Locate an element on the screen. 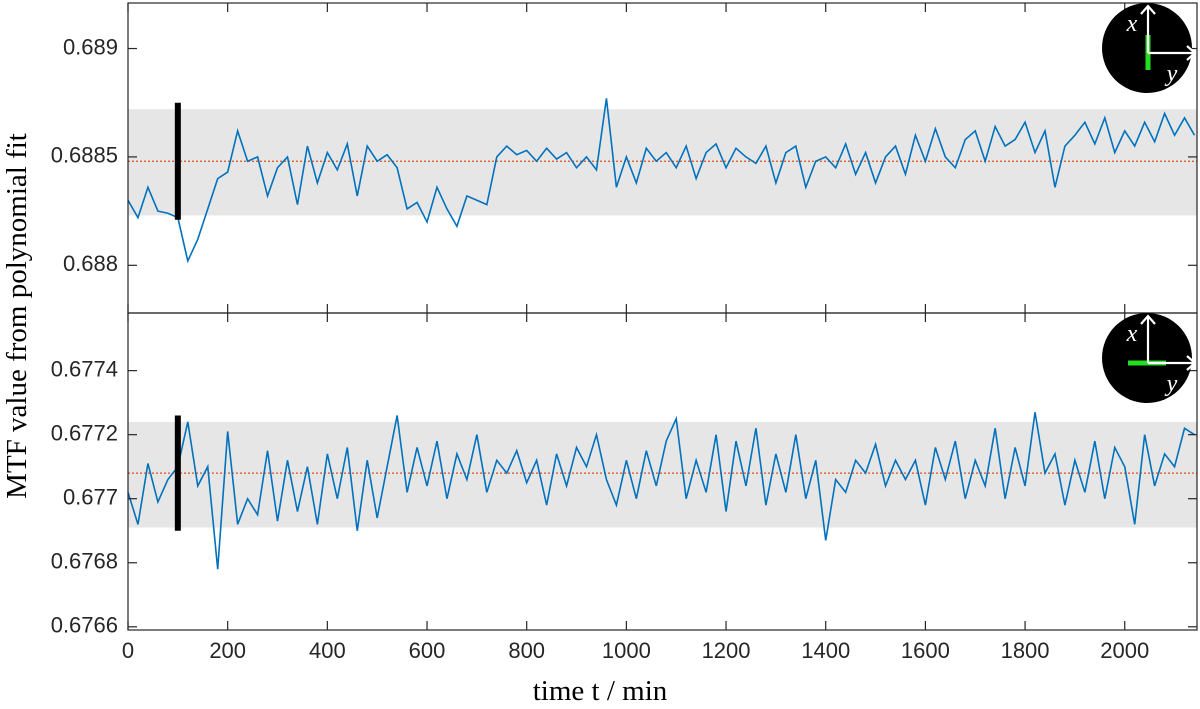 The image size is (1200, 709). y-tick-label: 0.677 is located at coordinates (90, 497).